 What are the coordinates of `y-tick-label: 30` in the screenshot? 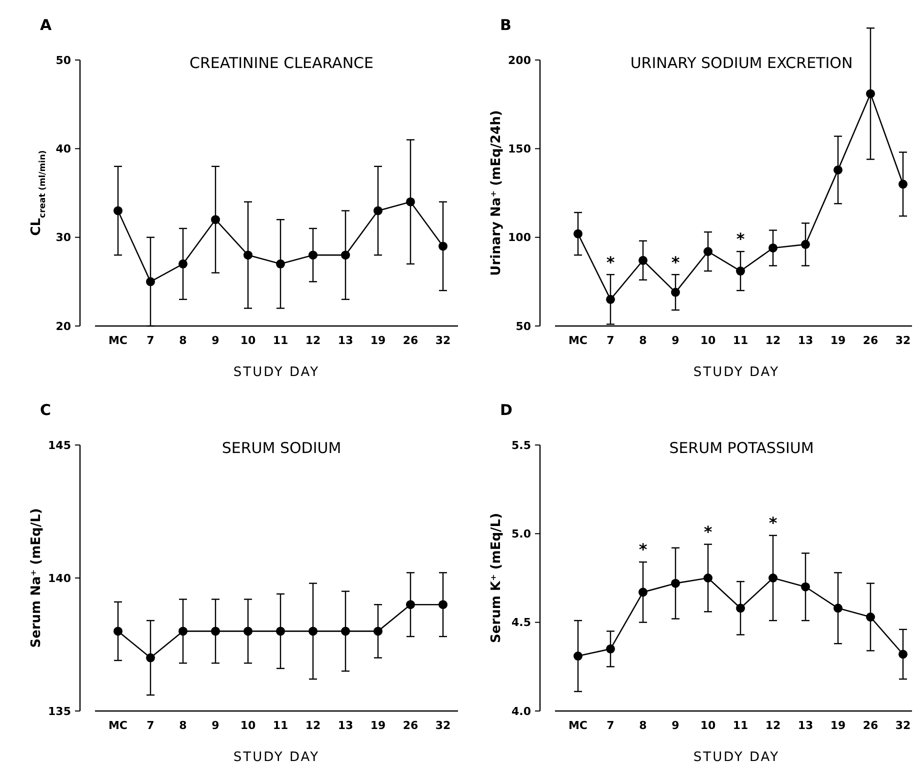 It's located at (64, 237).